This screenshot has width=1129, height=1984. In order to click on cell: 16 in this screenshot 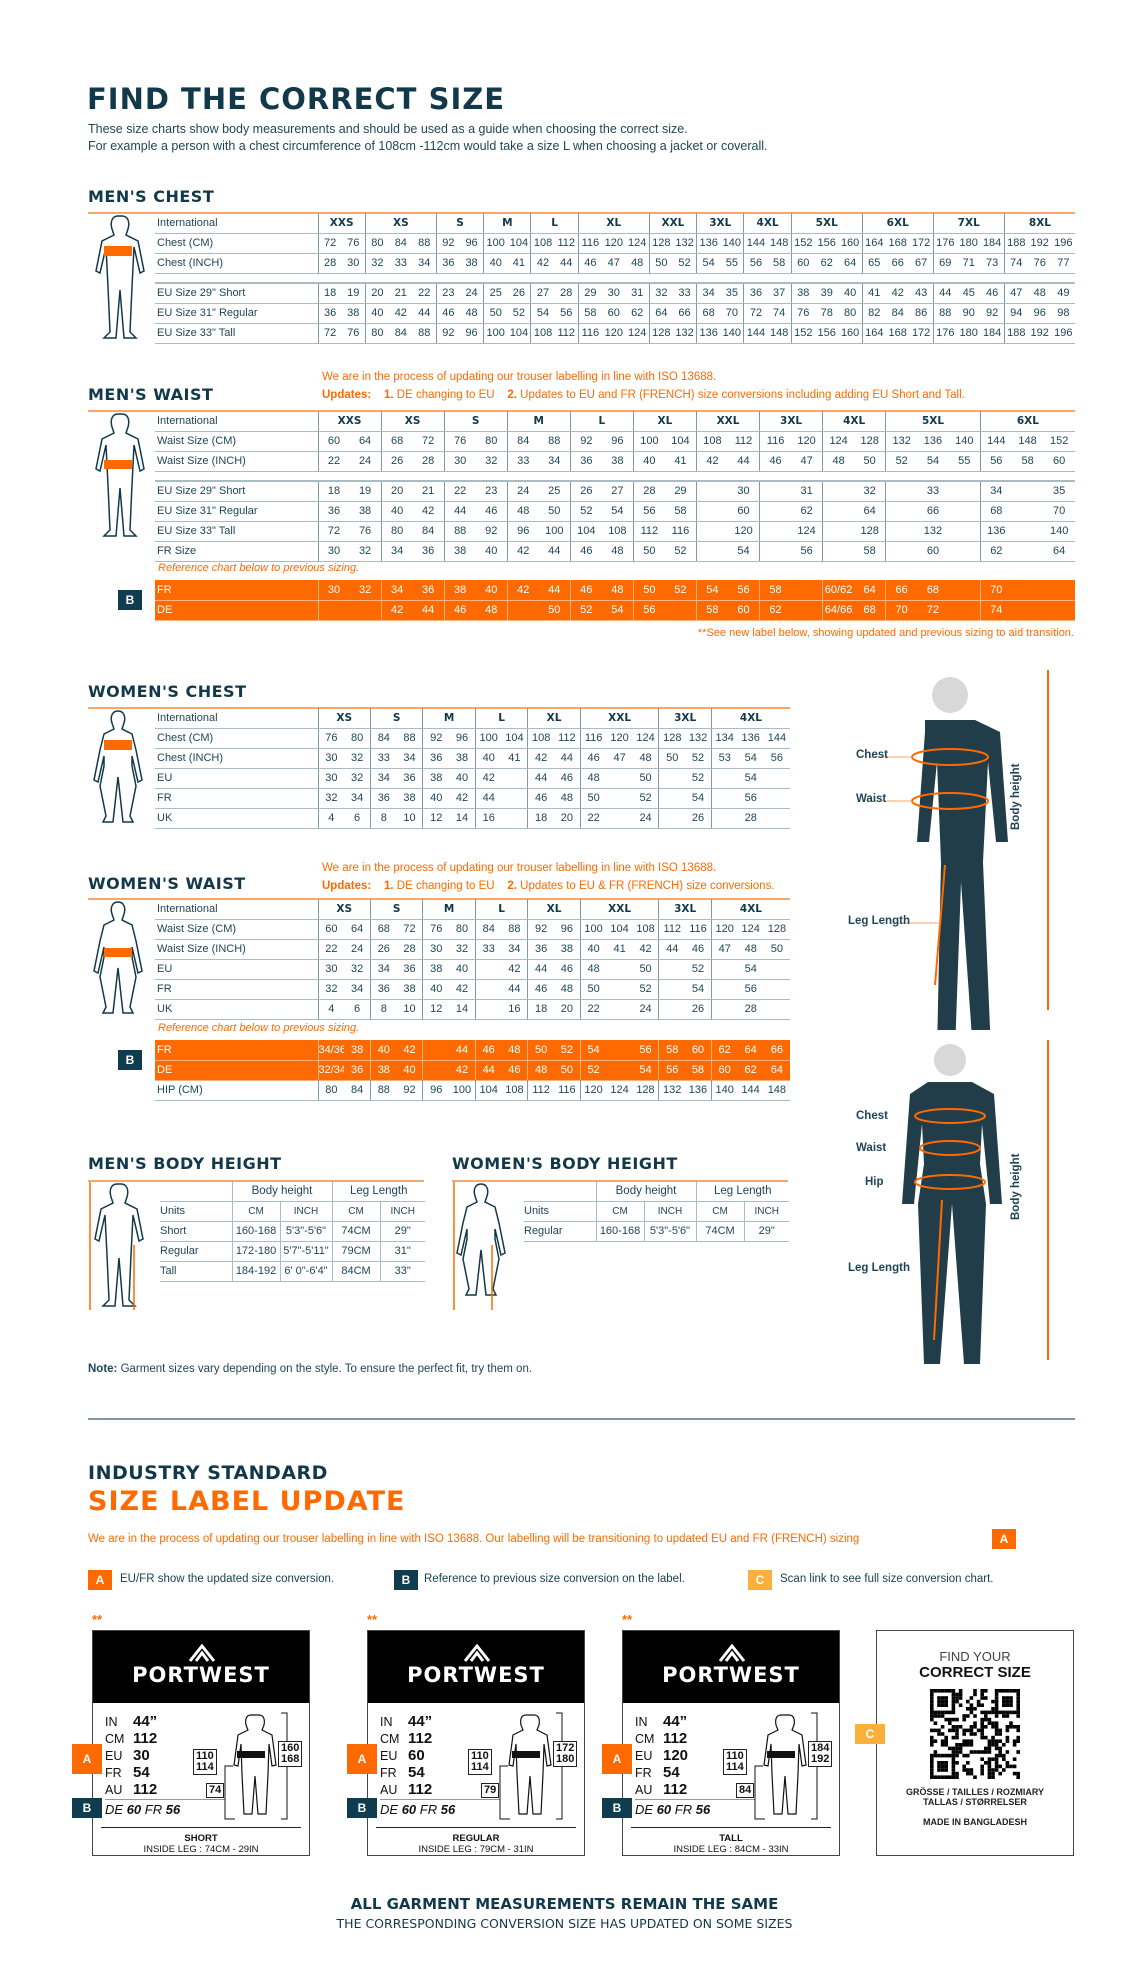, I will do `click(514, 1009)`.